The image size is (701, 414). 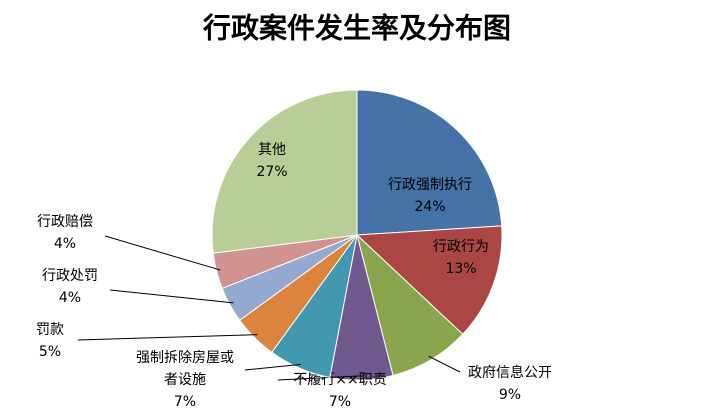 I want to click on slice-label: 行政行为, so click(x=461, y=247).